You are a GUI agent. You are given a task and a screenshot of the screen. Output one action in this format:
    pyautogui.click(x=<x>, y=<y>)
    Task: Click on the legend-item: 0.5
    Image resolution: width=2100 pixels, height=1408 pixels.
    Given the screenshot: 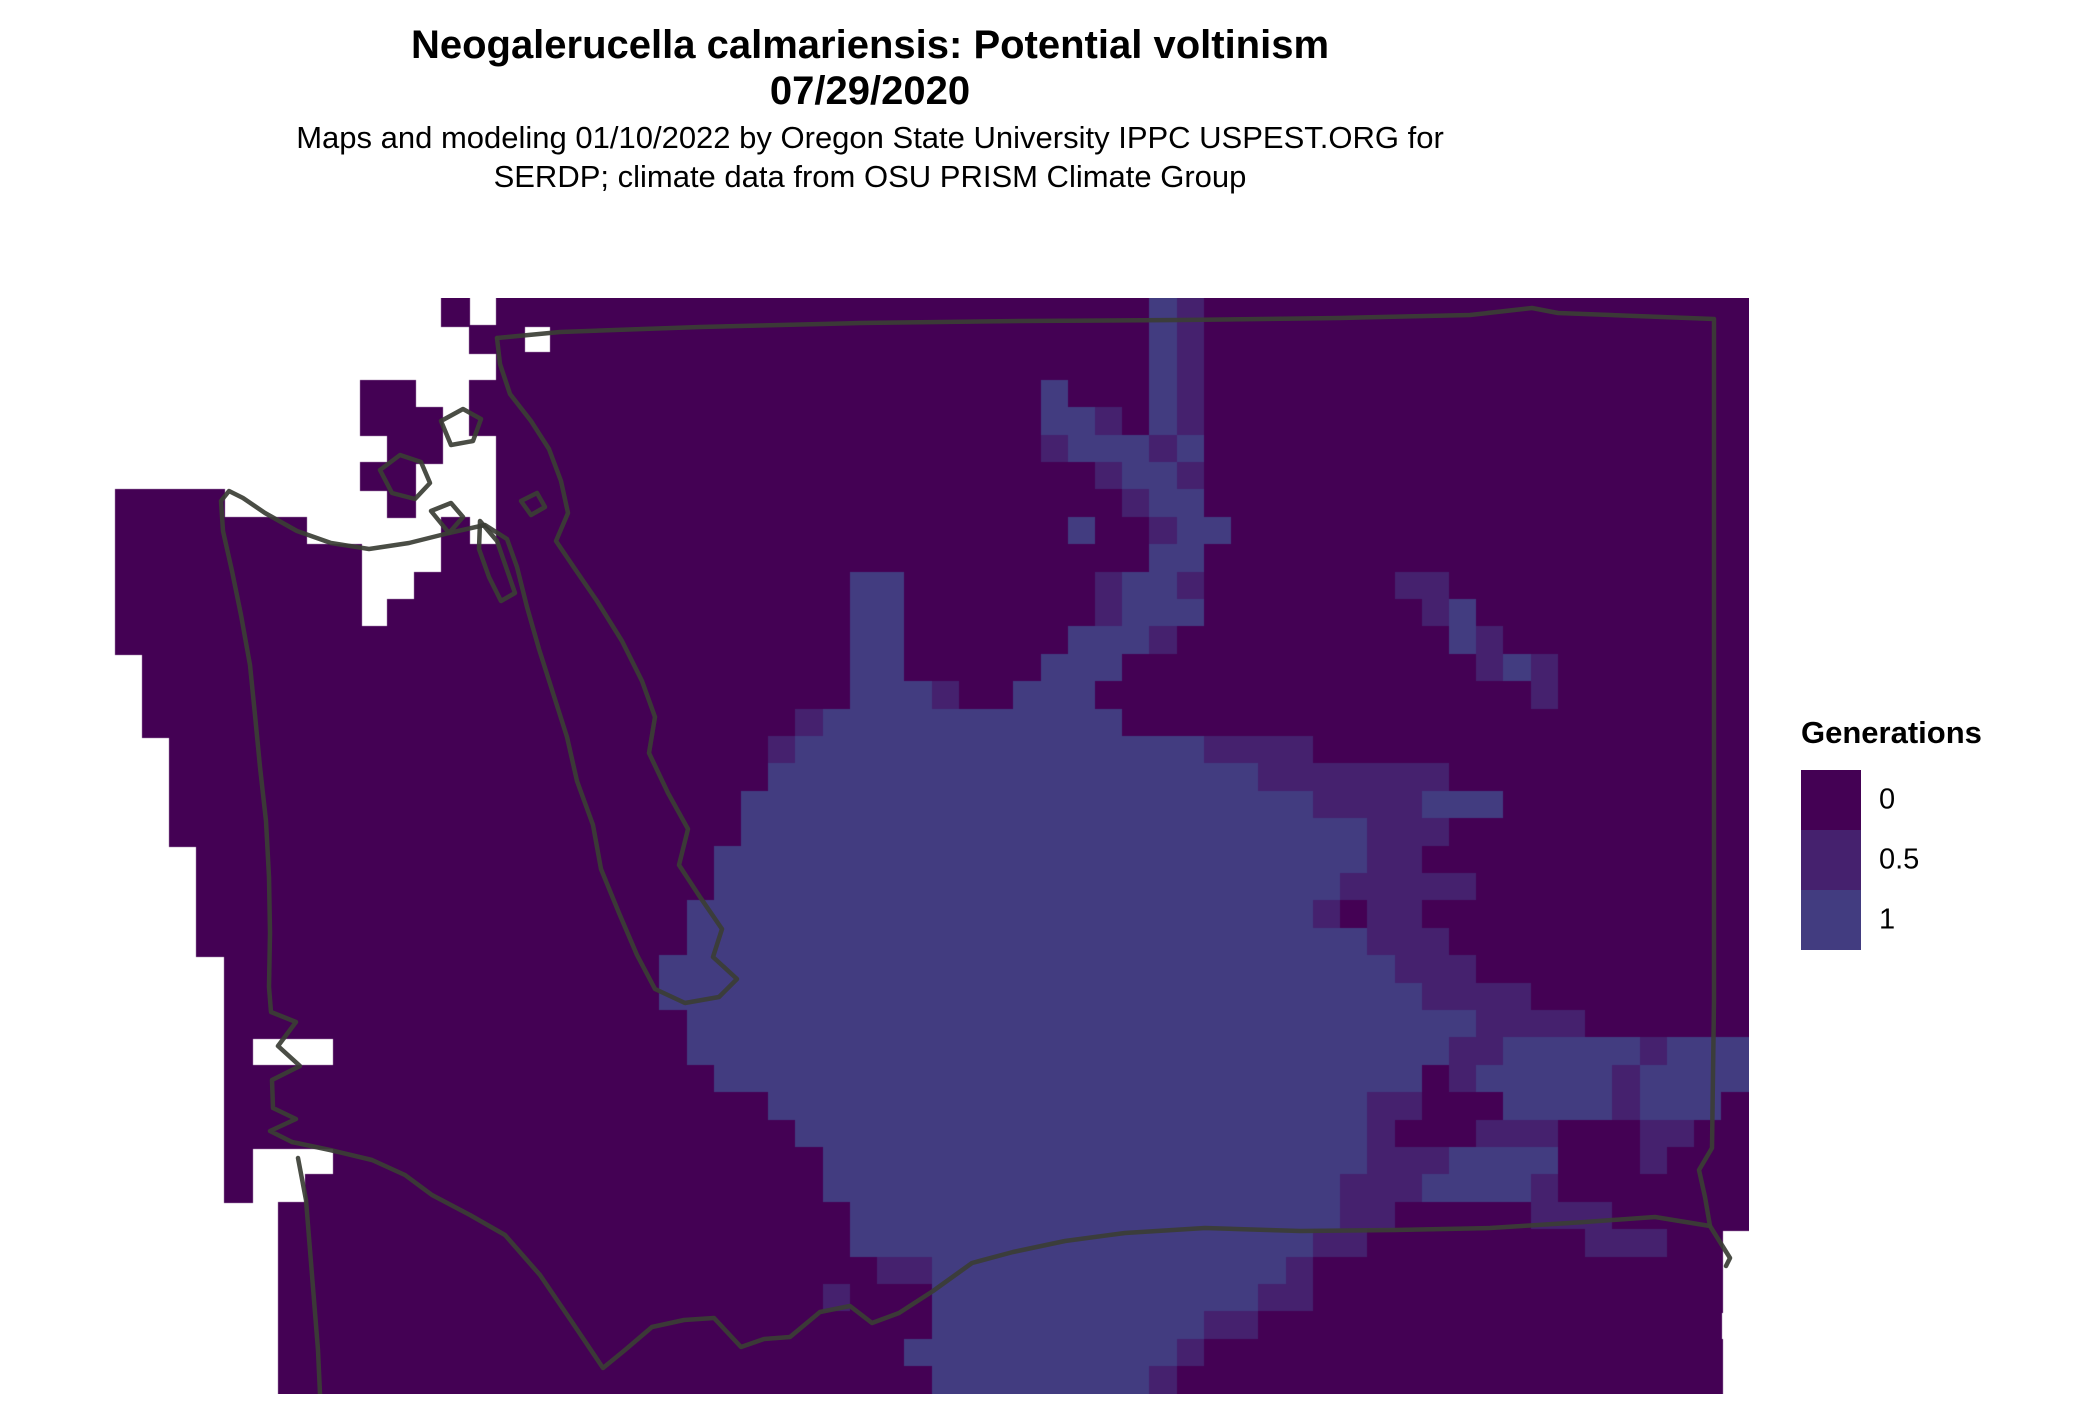 What is the action you would take?
    pyautogui.click(x=1931, y=860)
    